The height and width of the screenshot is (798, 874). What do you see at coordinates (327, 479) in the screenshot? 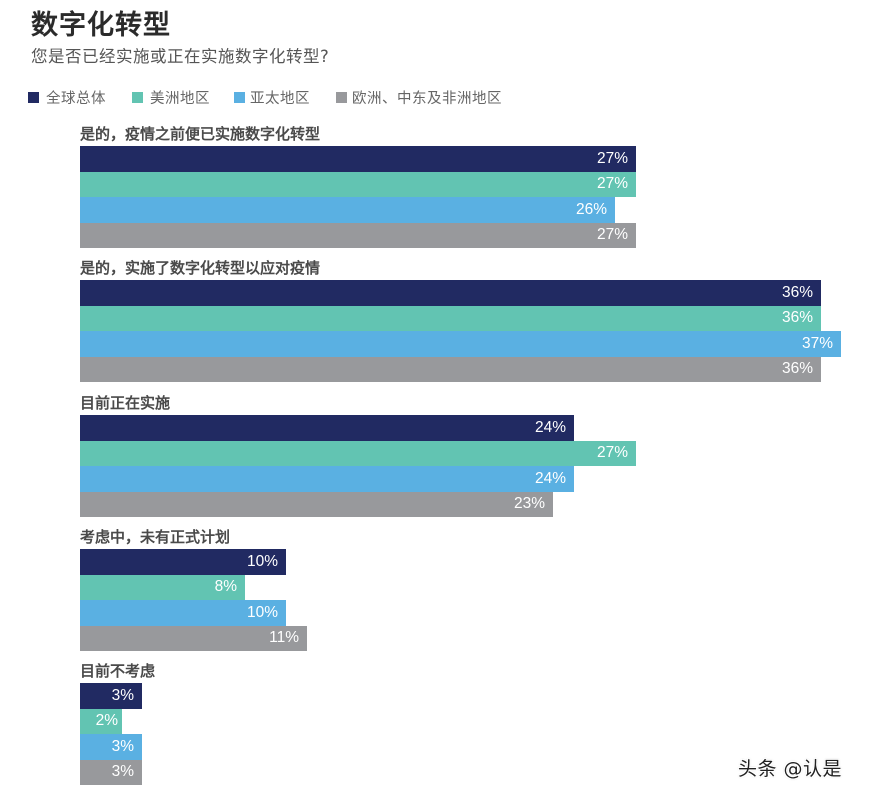
I see `bar-apac: 24%` at bounding box center [327, 479].